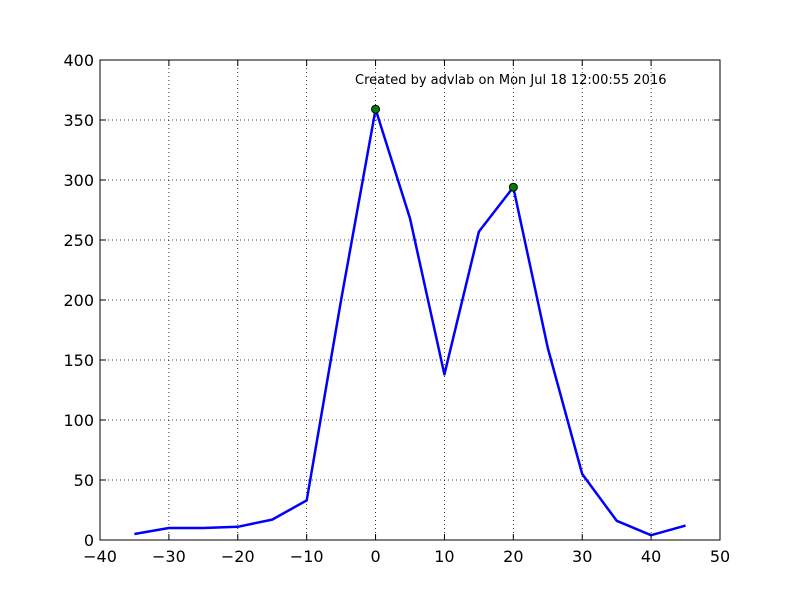  I want to click on y-tick-label: 0, so click(89, 540).